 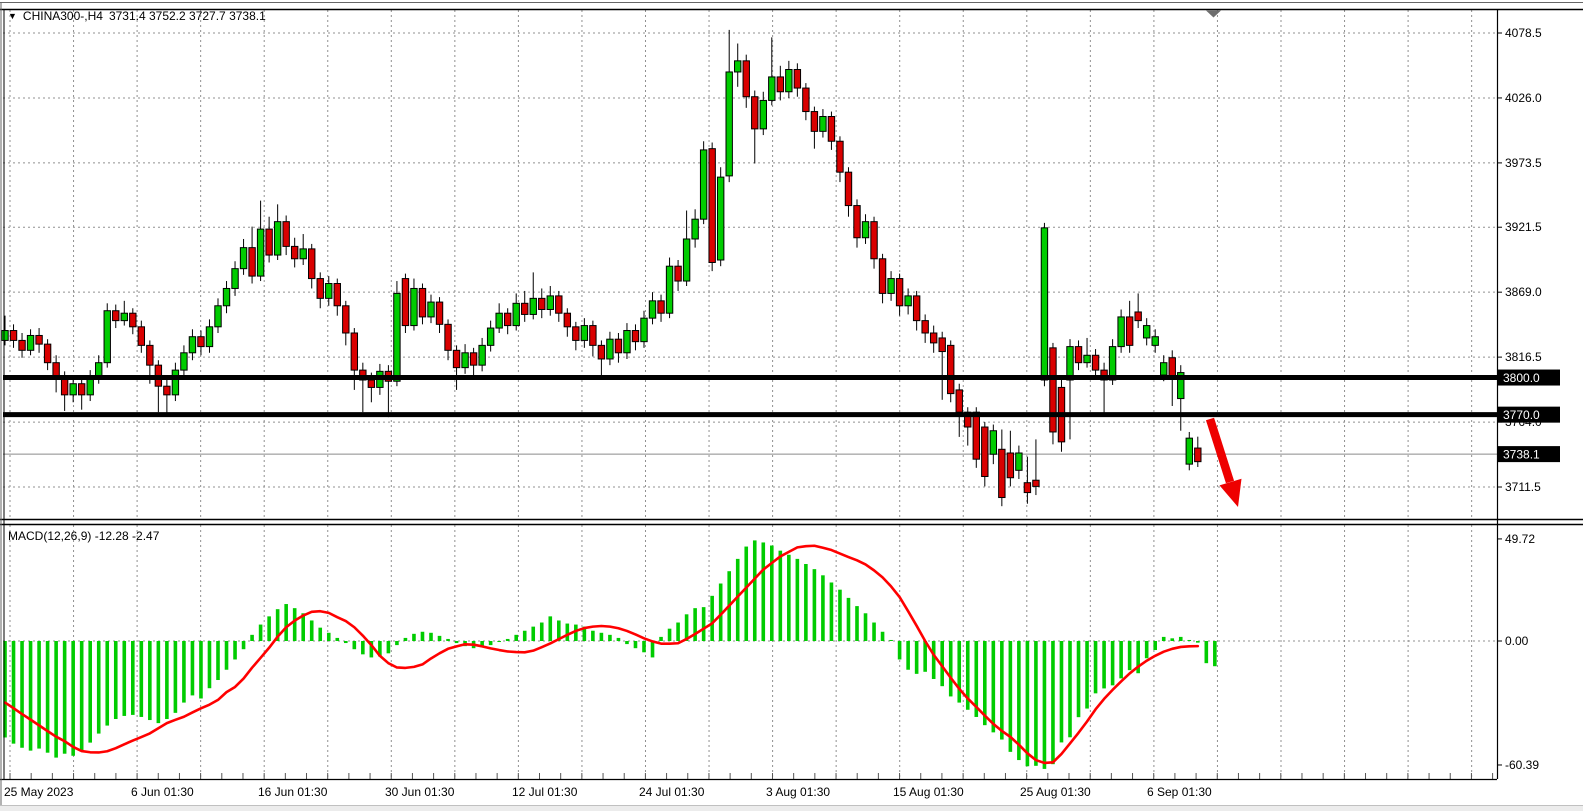 What do you see at coordinates (1517, 641) in the screenshot?
I see `macd-axis-label: 0.00` at bounding box center [1517, 641].